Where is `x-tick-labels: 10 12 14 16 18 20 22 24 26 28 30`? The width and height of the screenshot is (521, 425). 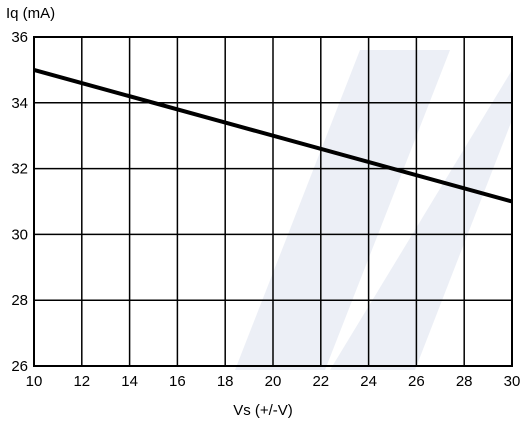
x-tick-labels: 10 12 14 16 18 20 22 24 26 28 30 is located at coordinates (273, 381).